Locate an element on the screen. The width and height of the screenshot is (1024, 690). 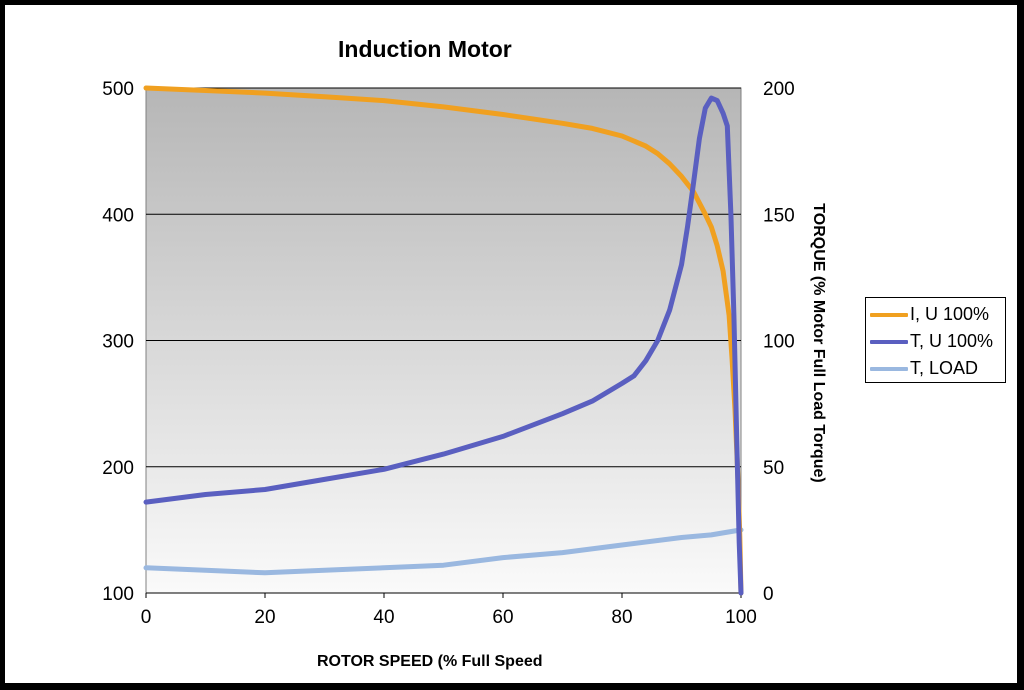
legend: I, U 100% T, U 100% T, LOAD is located at coordinates (935, 340).